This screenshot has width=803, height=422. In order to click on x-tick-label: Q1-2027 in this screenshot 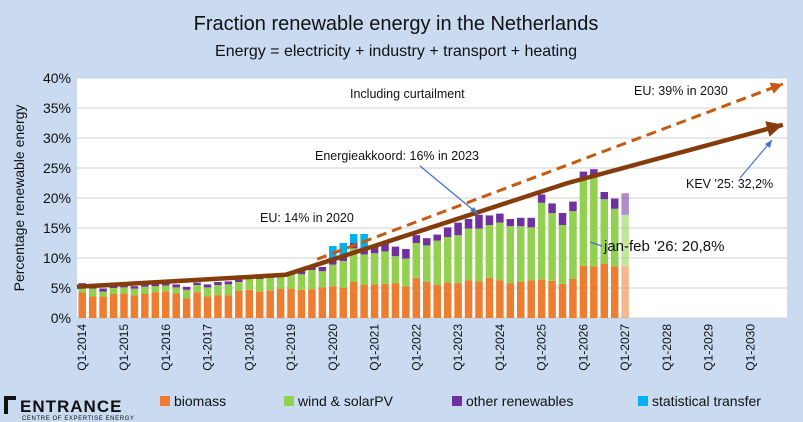, I will do `click(625, 347)`.